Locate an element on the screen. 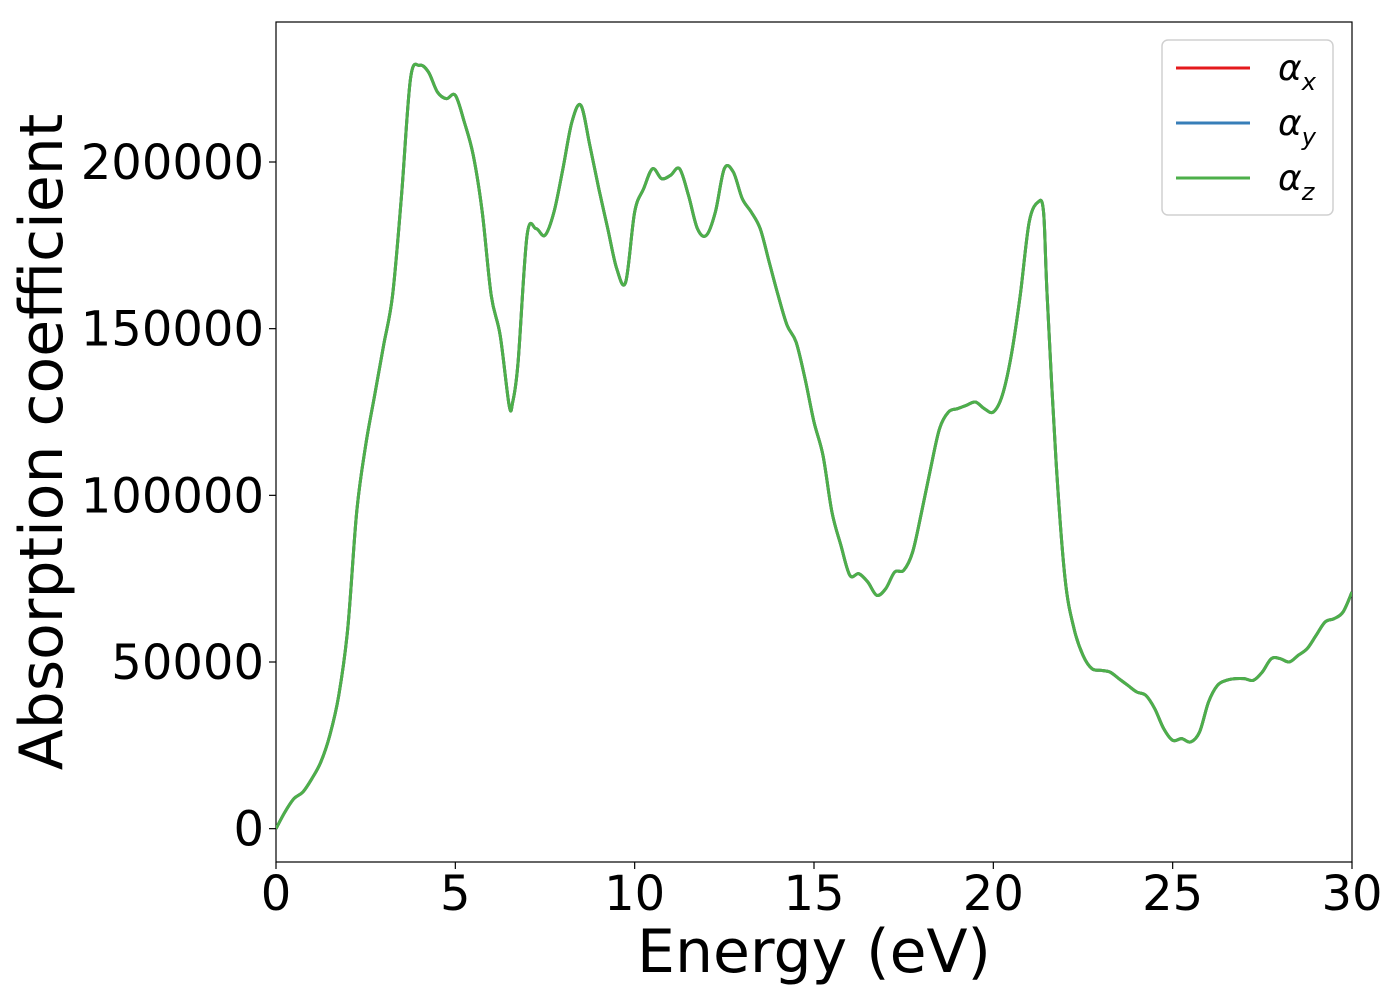 The image size is (1400, 1000). y-tick-label: 100000 is located at coordinates (172, 496).